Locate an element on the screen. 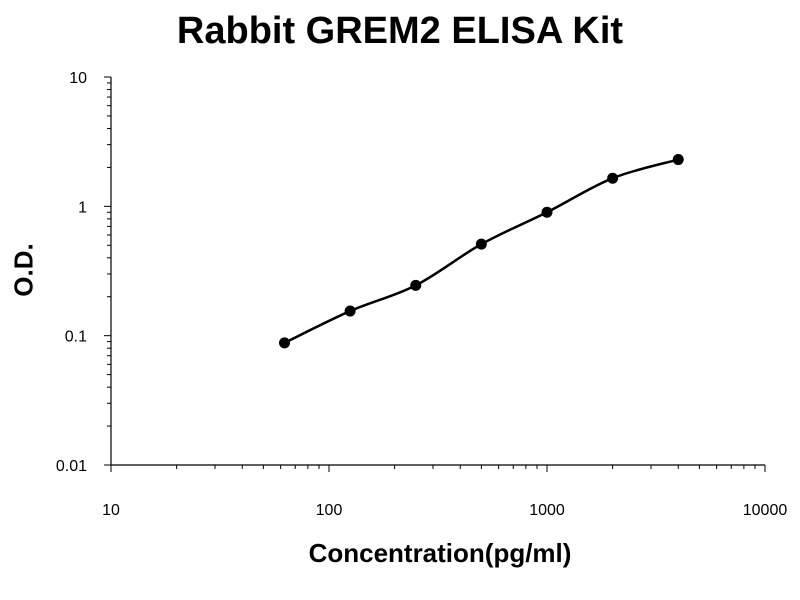  y-tick-label: 1 is located at coordinates (82, 207).